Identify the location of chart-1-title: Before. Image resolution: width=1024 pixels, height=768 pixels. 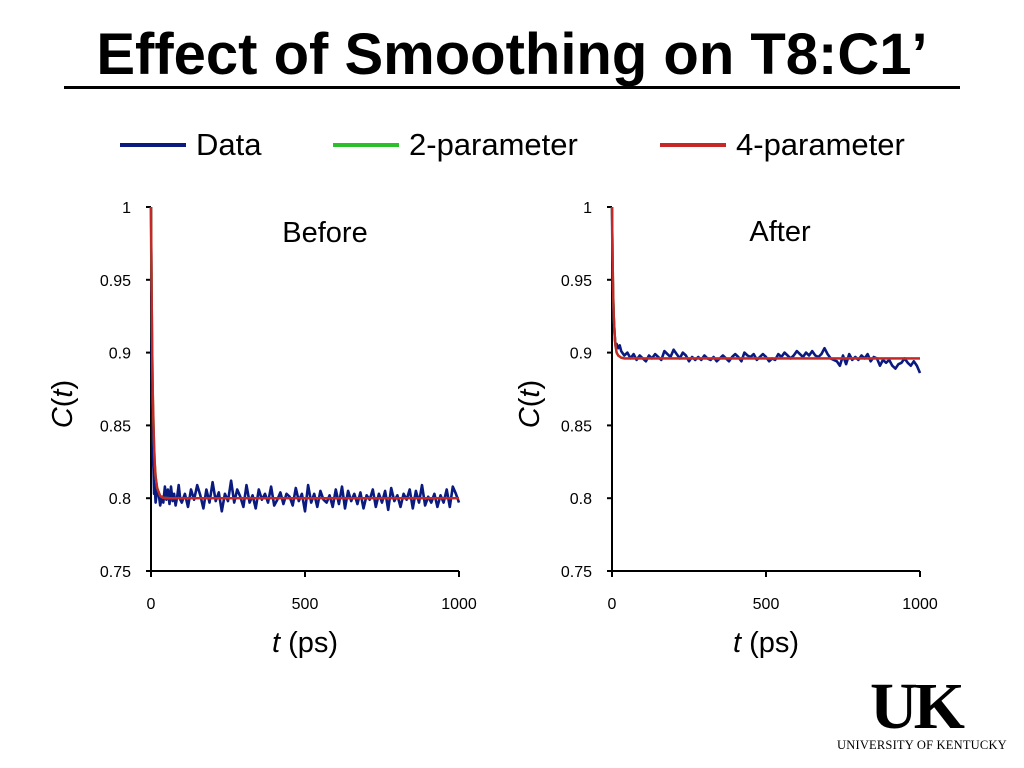
(324, 233).